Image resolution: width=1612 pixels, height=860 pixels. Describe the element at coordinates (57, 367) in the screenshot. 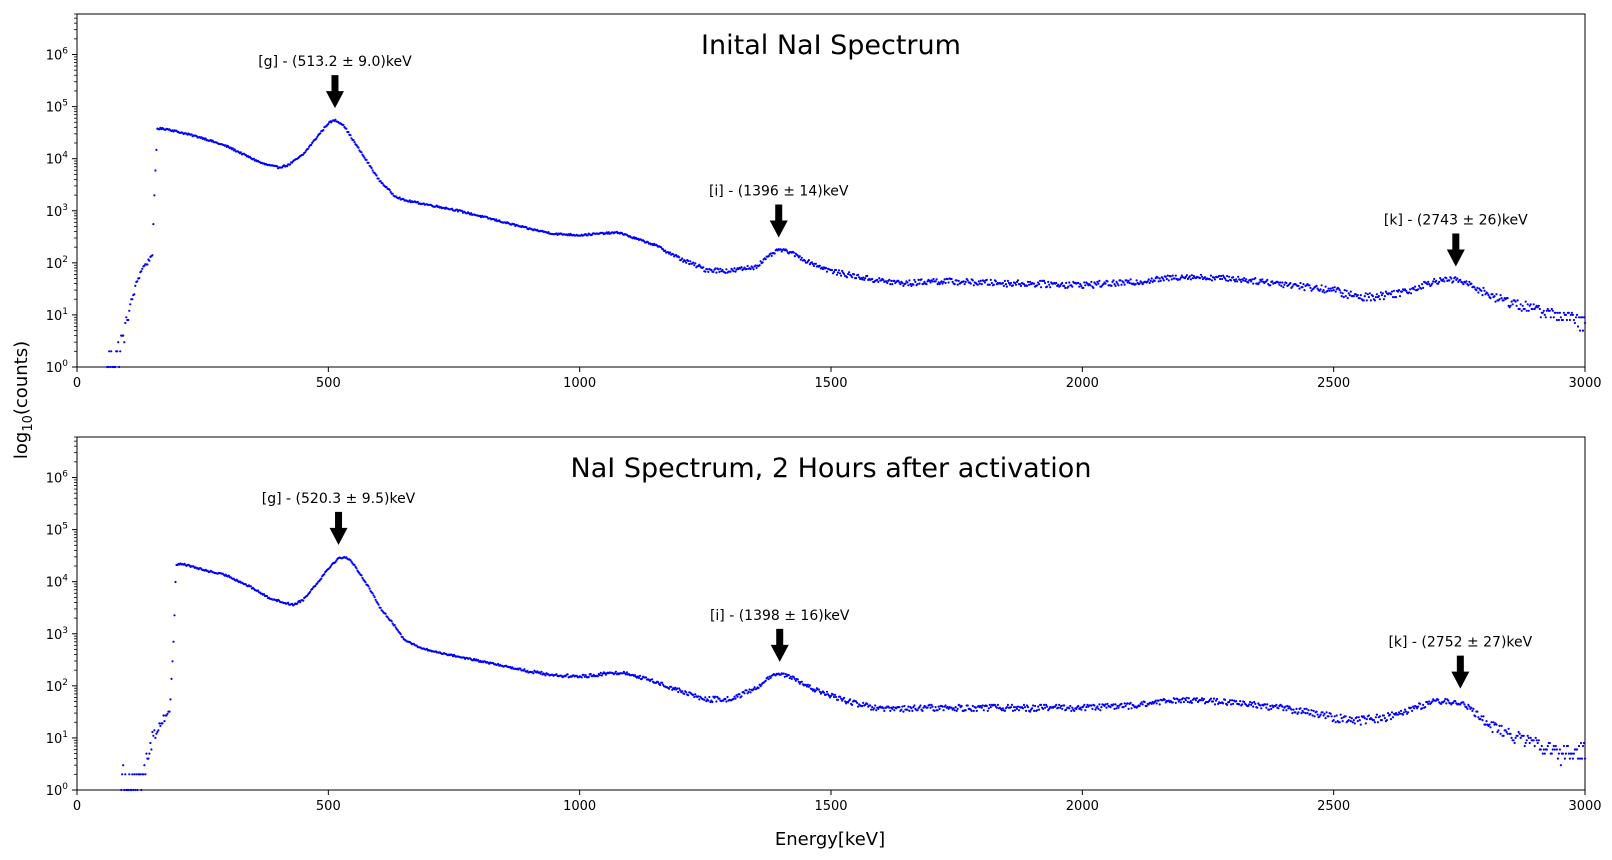

I see `y-tick-label: 100` at that location.